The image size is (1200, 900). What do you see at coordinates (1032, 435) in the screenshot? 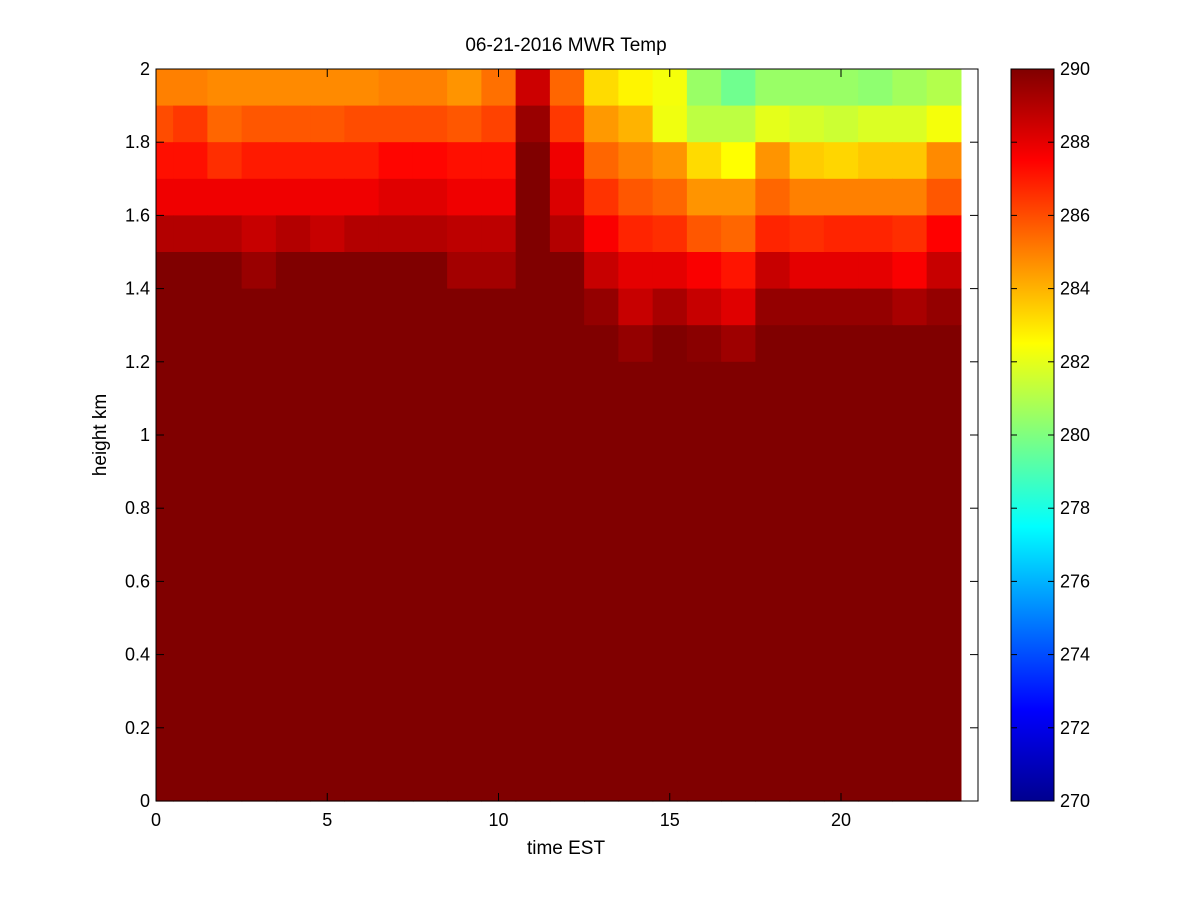
I see `colorbar-gradient` at bounding box center [1032, 435].